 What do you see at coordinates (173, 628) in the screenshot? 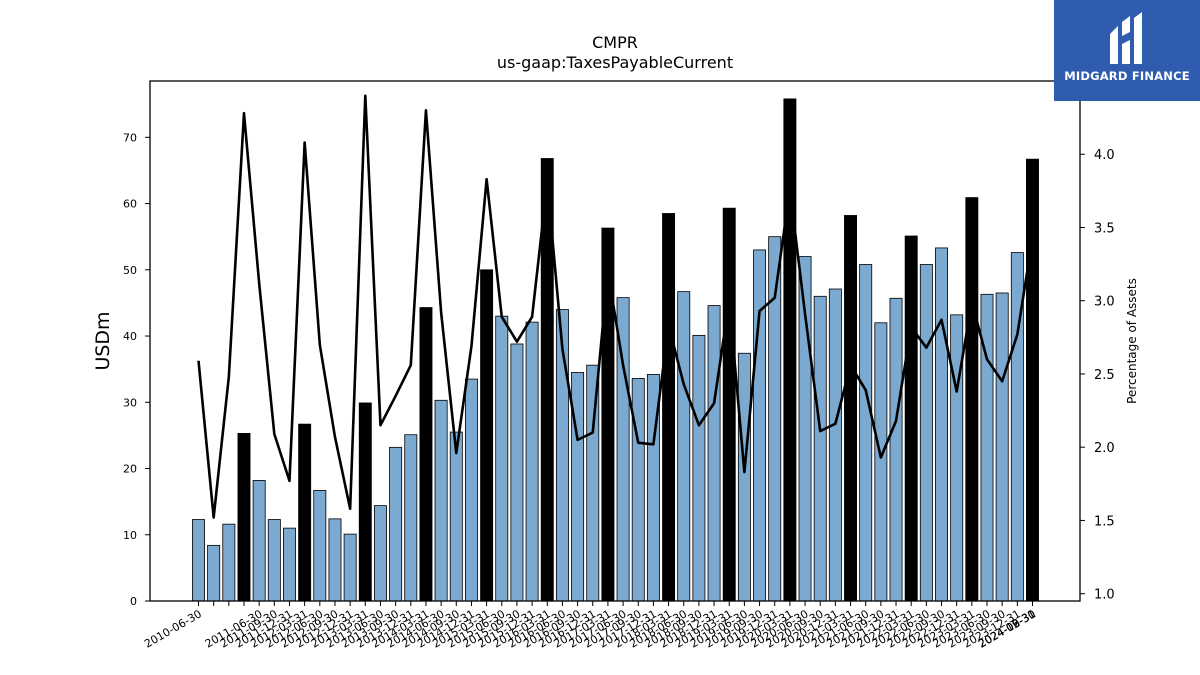
I see `x-tick-label: 2010-06-30` at bounding box center [173, 628].